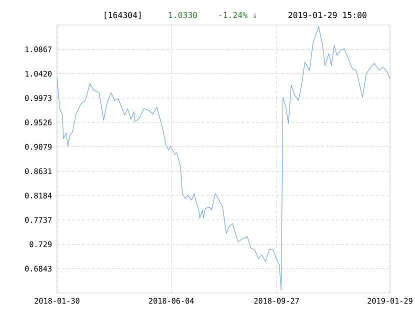 This screenshot has height=330, width=415. What do you see at coordinates (183, 15) in the screenshot?
I see `text: 1.0330` at bounding box center [183, 15].